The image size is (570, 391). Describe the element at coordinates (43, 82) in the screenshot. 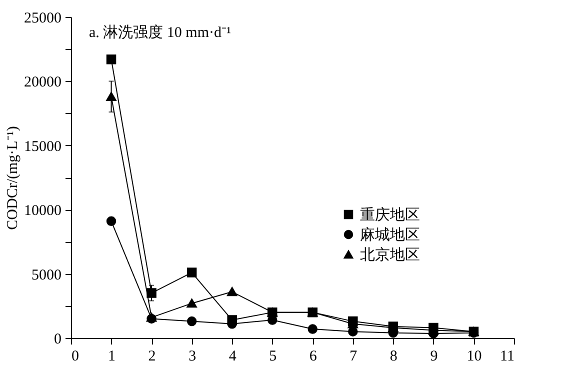

I see `y-tick-label: 20000` at that location.